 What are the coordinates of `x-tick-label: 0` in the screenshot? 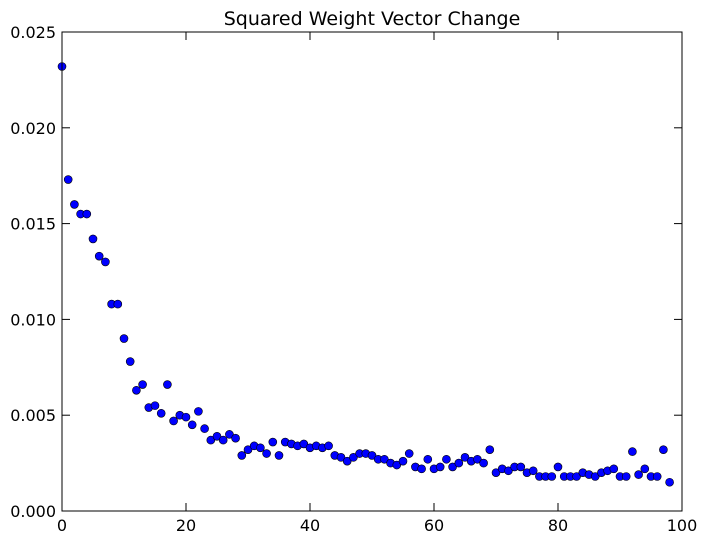 It's located at (62, 525).